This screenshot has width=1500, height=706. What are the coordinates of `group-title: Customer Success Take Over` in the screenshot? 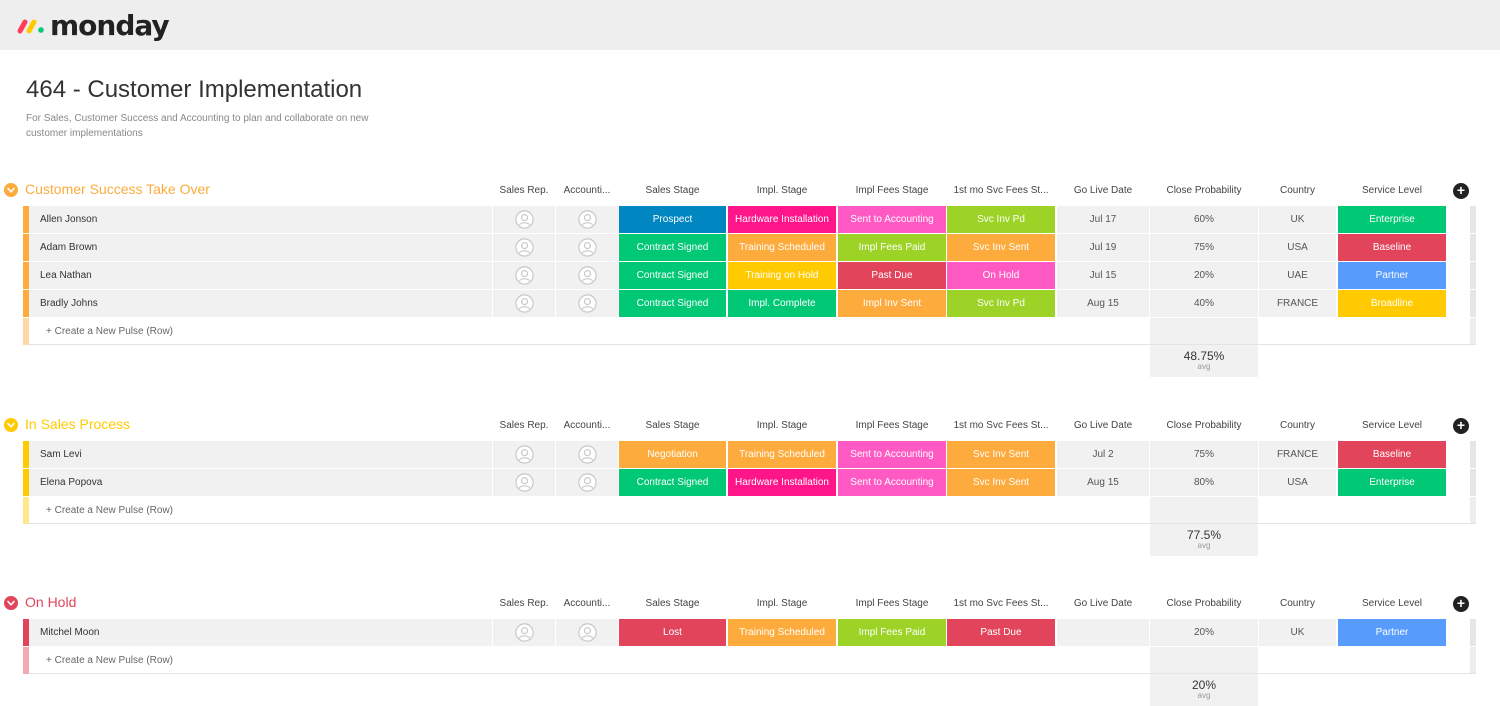 It's located at (117, 189).